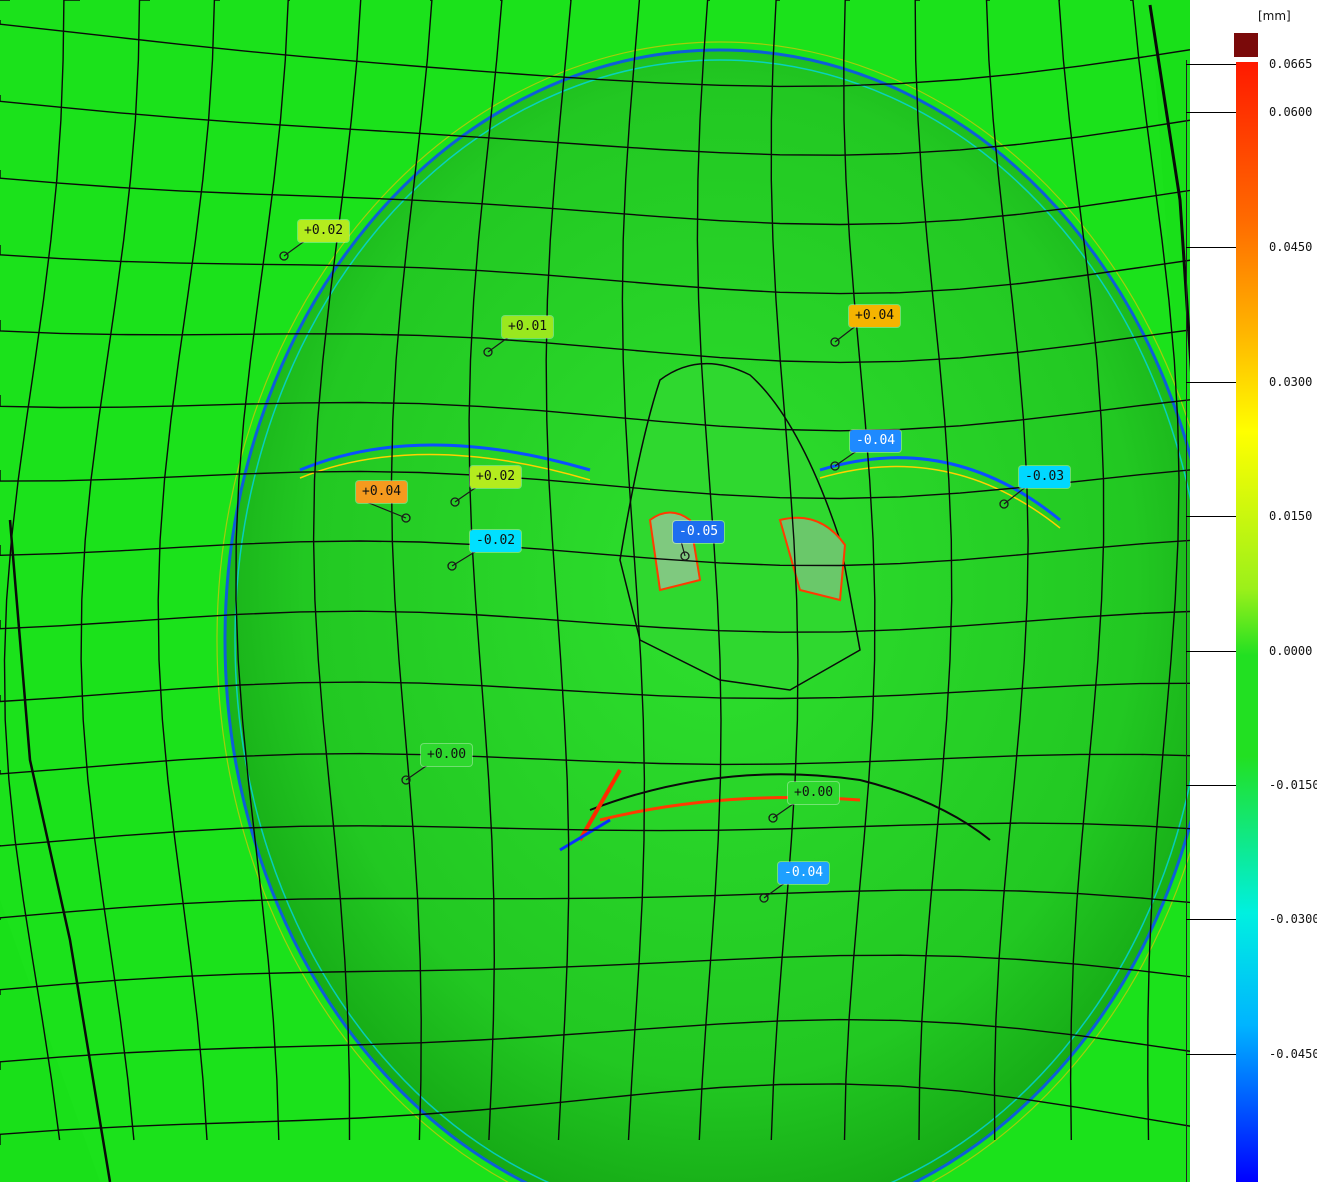 Image resolution: width=1317 pixels, height=1182 pixels. I want to click on legend-frame, so click(1211, 621).